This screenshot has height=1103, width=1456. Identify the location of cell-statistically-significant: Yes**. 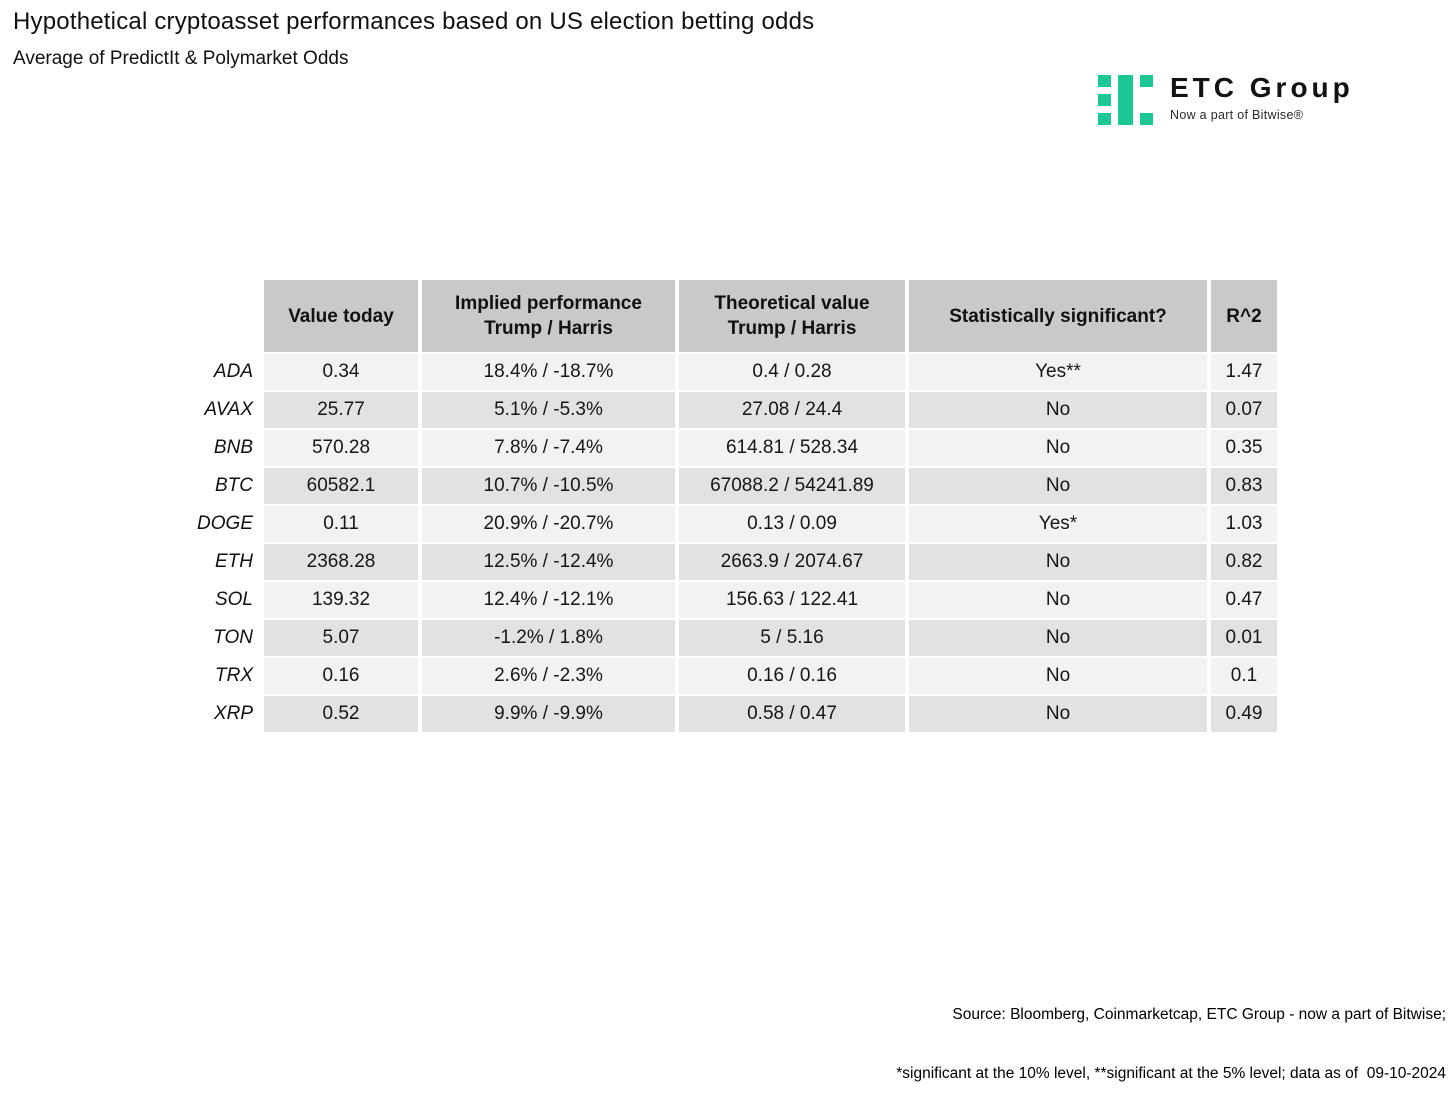
(1058, 372).